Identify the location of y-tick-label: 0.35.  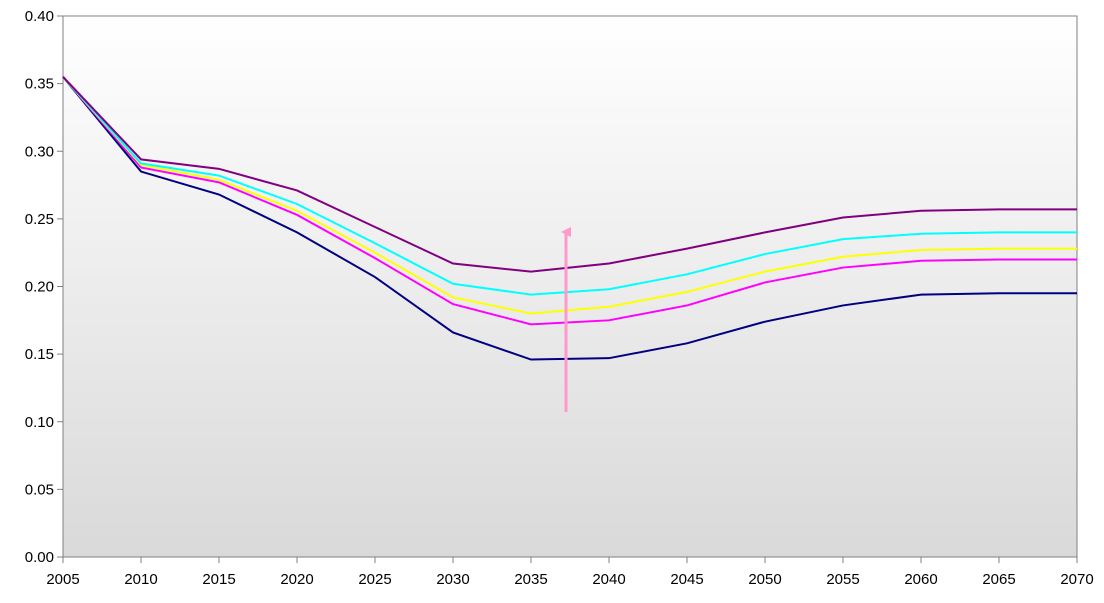
(39, 84).